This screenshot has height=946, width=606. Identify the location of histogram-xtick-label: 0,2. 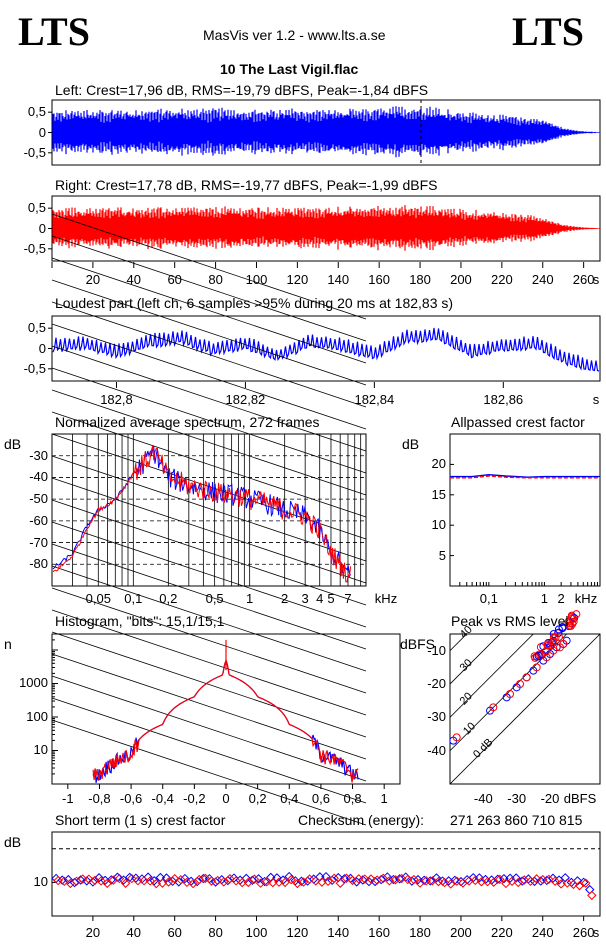
(257, 798).